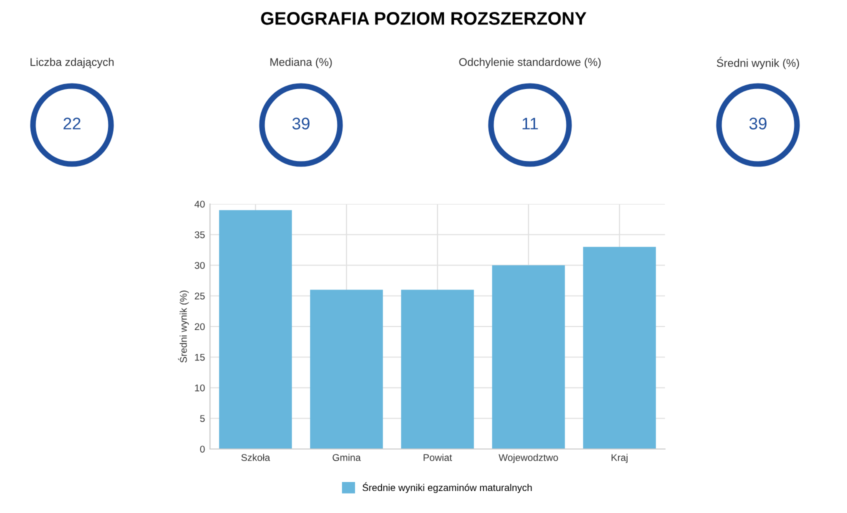 The image size is (847, 513). What do you see at coordinates (530, 124) in the screenshot?
I see `text: 11` at bounding box center [530, 124].